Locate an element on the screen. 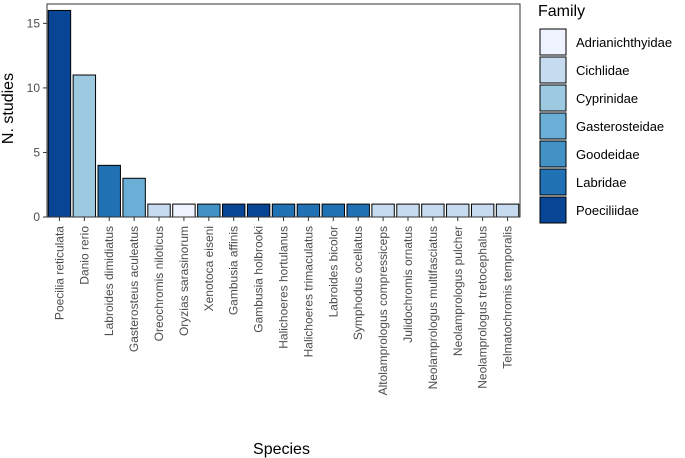 The height and width of the screenshot is (458, 685). x-axis-title: Species is located at coordinates (281, 449).